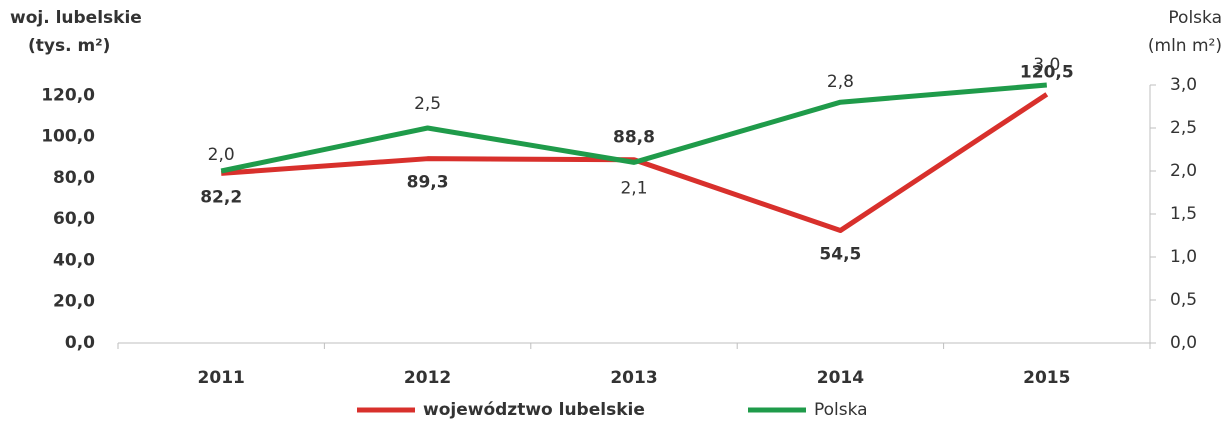 The height and width of the screenshot is (423, 1231). Describe the element at coordinates (74, 178) in the screenshot. I see `y-tick-label: 80,0` at that location.